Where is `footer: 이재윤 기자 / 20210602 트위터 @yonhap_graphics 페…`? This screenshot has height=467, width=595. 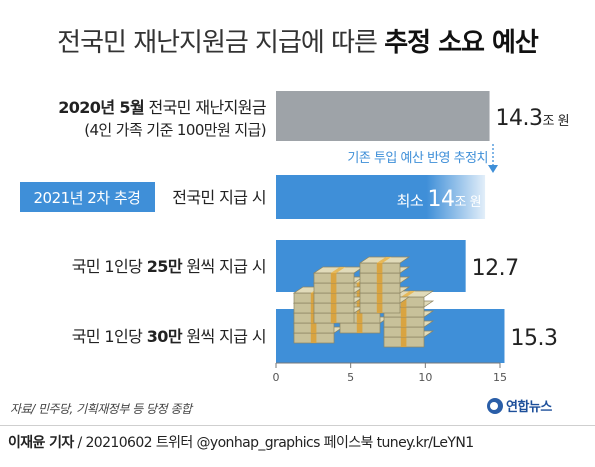
footer: 이재윤 기자 / 20210602 트위터 @yonhap_graphics 페… is located at coordinates (297, 438).